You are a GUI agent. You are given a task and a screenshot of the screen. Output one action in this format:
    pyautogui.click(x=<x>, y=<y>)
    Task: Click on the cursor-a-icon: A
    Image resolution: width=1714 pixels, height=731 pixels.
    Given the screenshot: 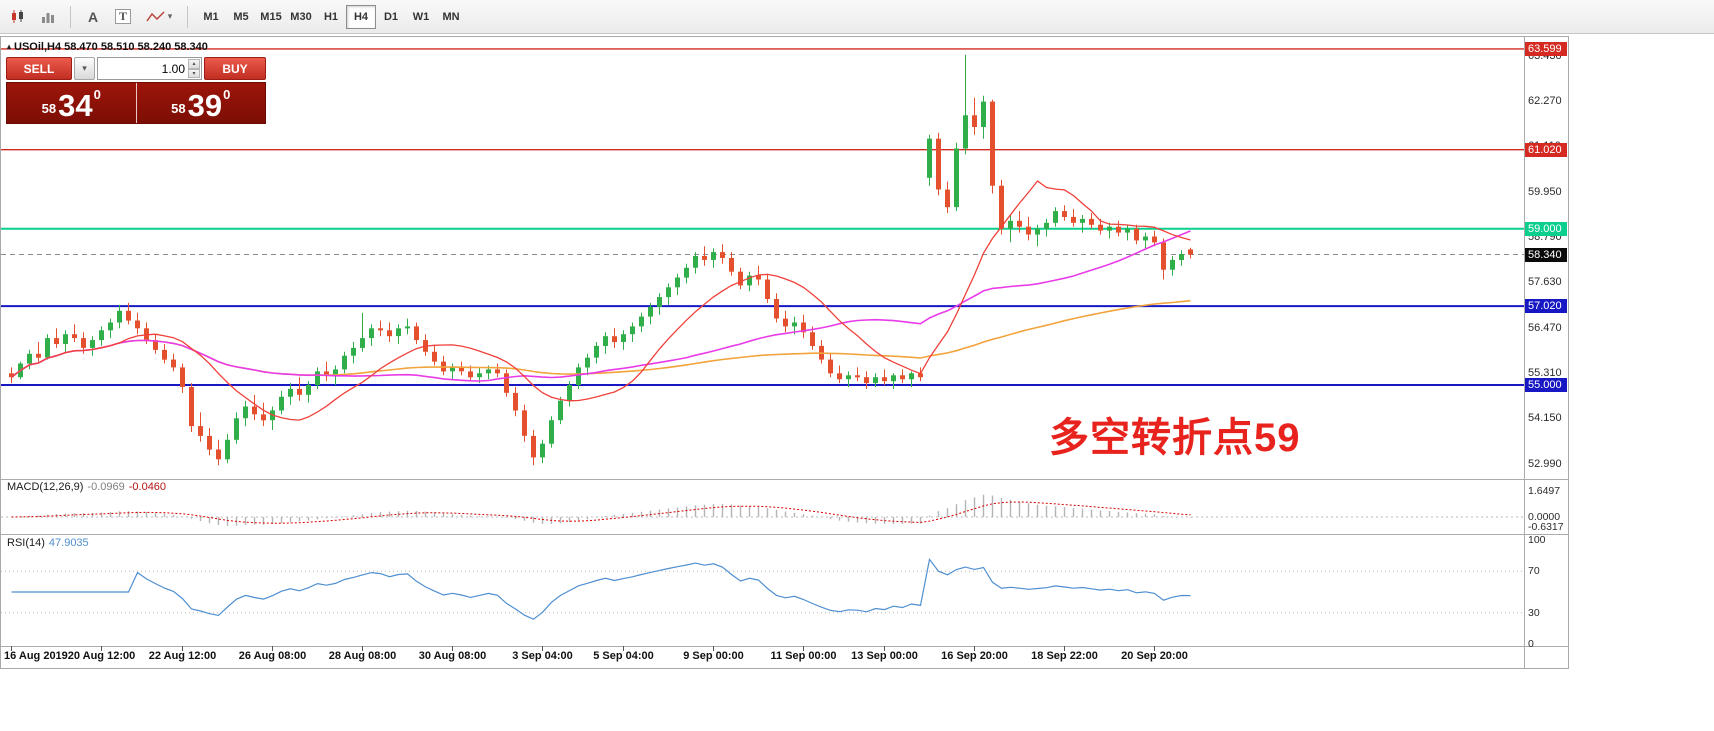 What is the action you would take?
    pyautogui.click(x=93, y=17)
    